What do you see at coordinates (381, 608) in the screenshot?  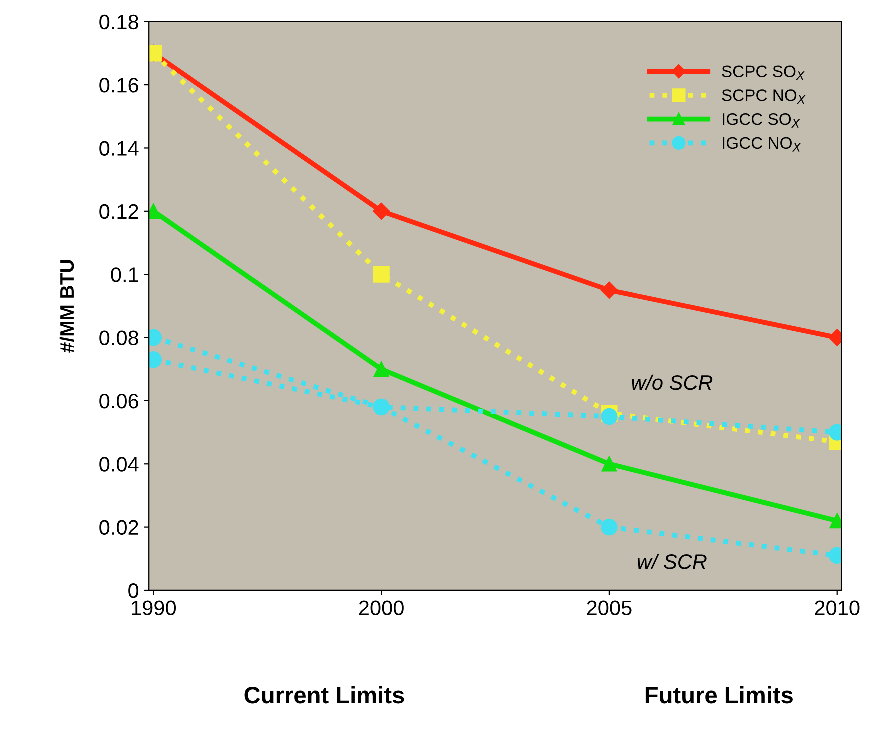 I see `x-tick-label: 2000` at bounding box center [381, 608].